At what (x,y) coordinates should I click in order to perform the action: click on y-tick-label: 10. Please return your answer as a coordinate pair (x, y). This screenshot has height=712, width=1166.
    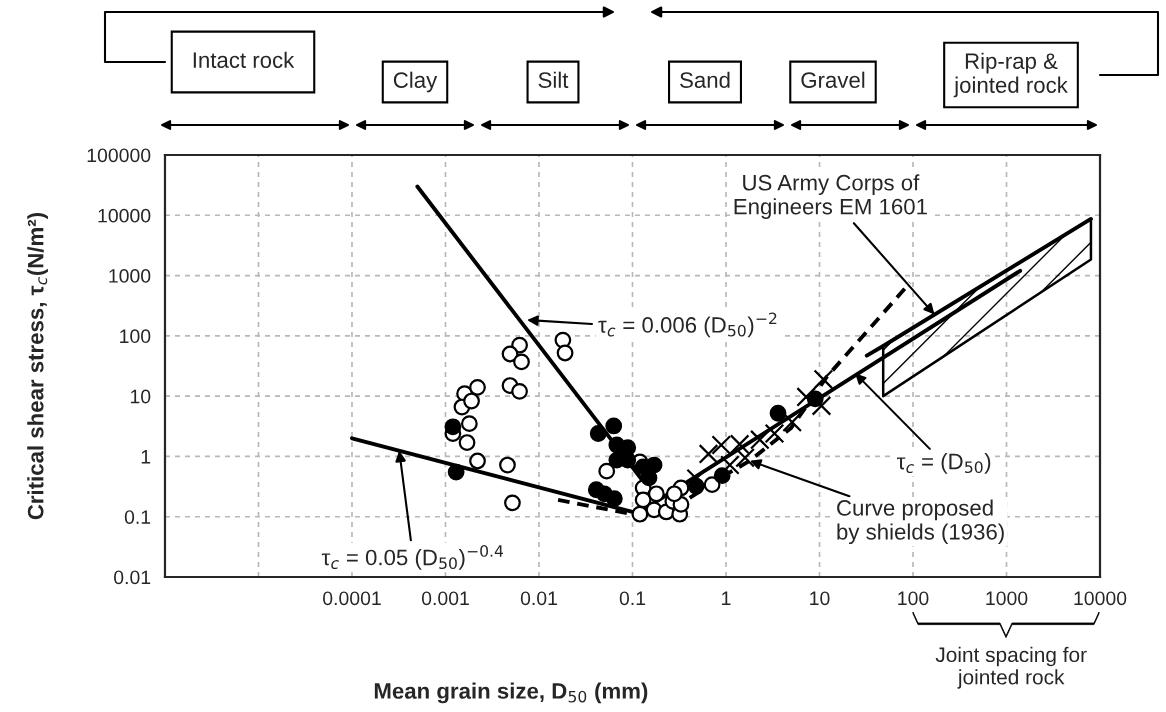
    Looking at the image, I should click on (140, 396).